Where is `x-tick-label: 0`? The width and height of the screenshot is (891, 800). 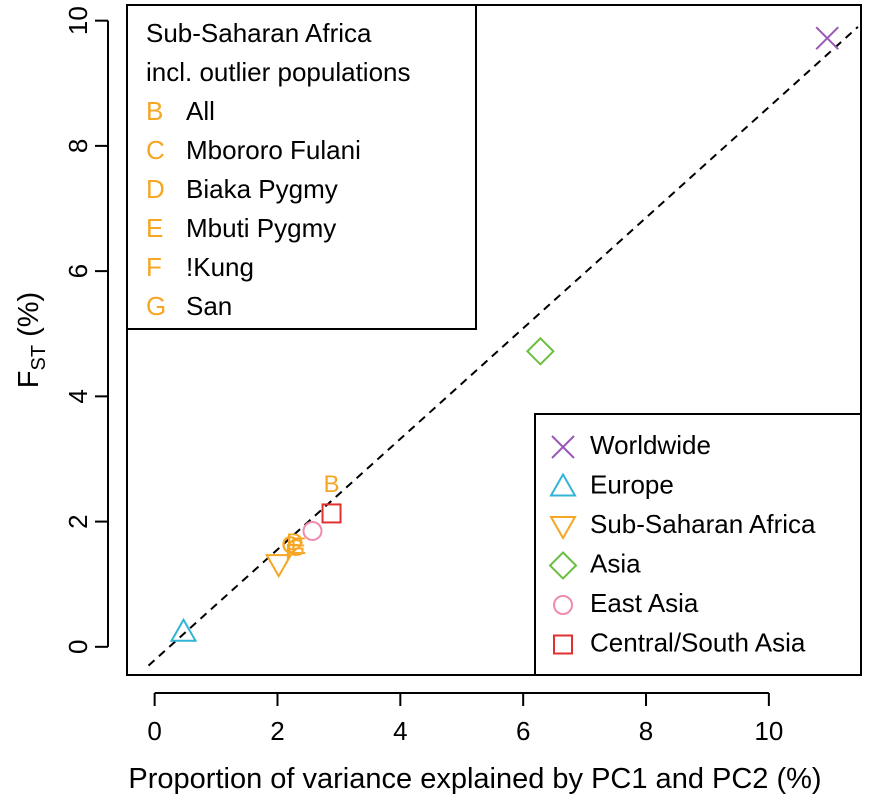
x-tick-label: 0 is located at coordinates (154, 731).